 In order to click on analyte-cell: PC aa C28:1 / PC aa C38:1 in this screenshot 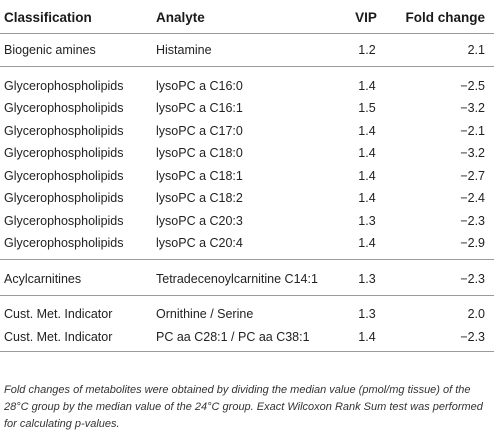, I will do `click(233, 336)`.